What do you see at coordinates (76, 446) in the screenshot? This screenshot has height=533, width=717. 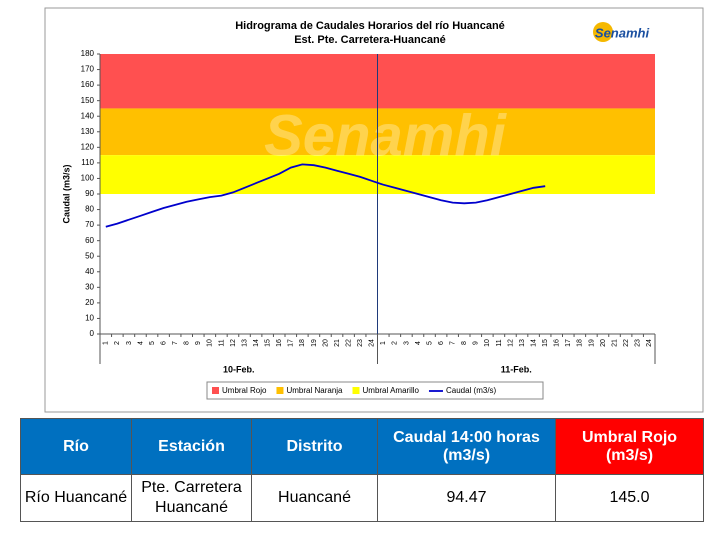 I see `header-cell: Río` at bounding box center [76, 446].